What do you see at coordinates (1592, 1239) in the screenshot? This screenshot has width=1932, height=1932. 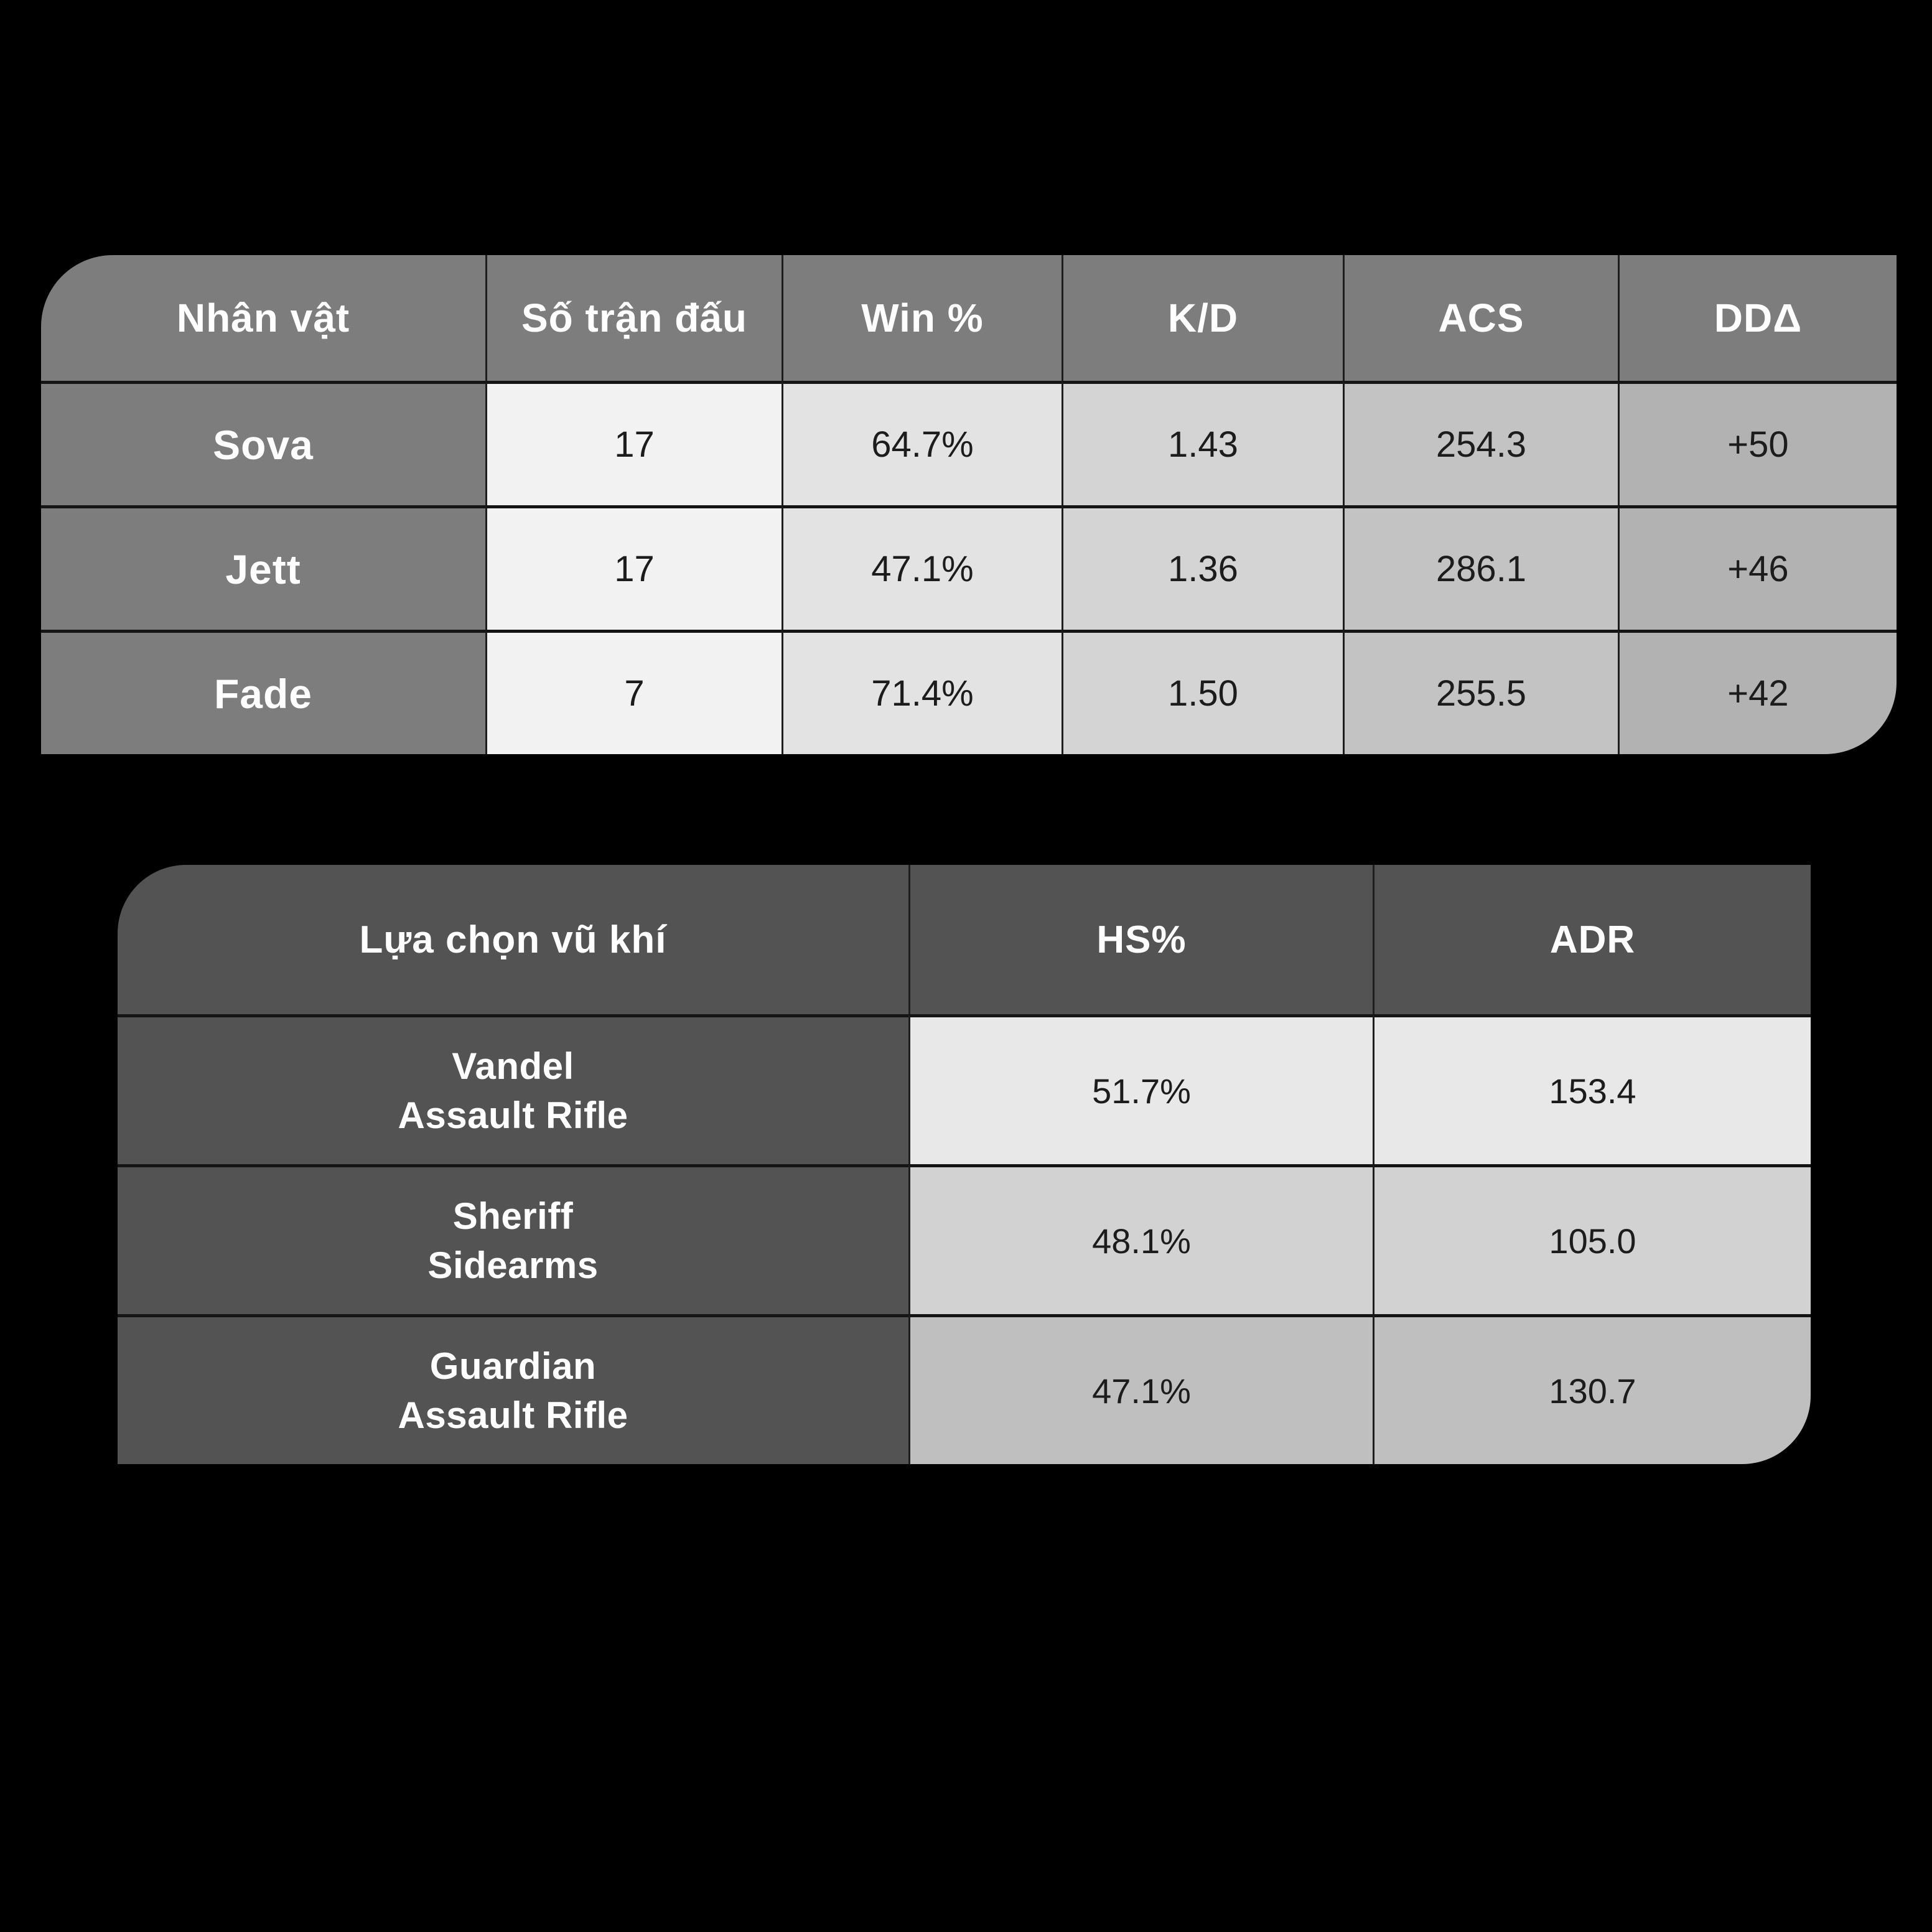 I see `stat-cell-adr: 105.0` at bounding box center [1592, 1239].